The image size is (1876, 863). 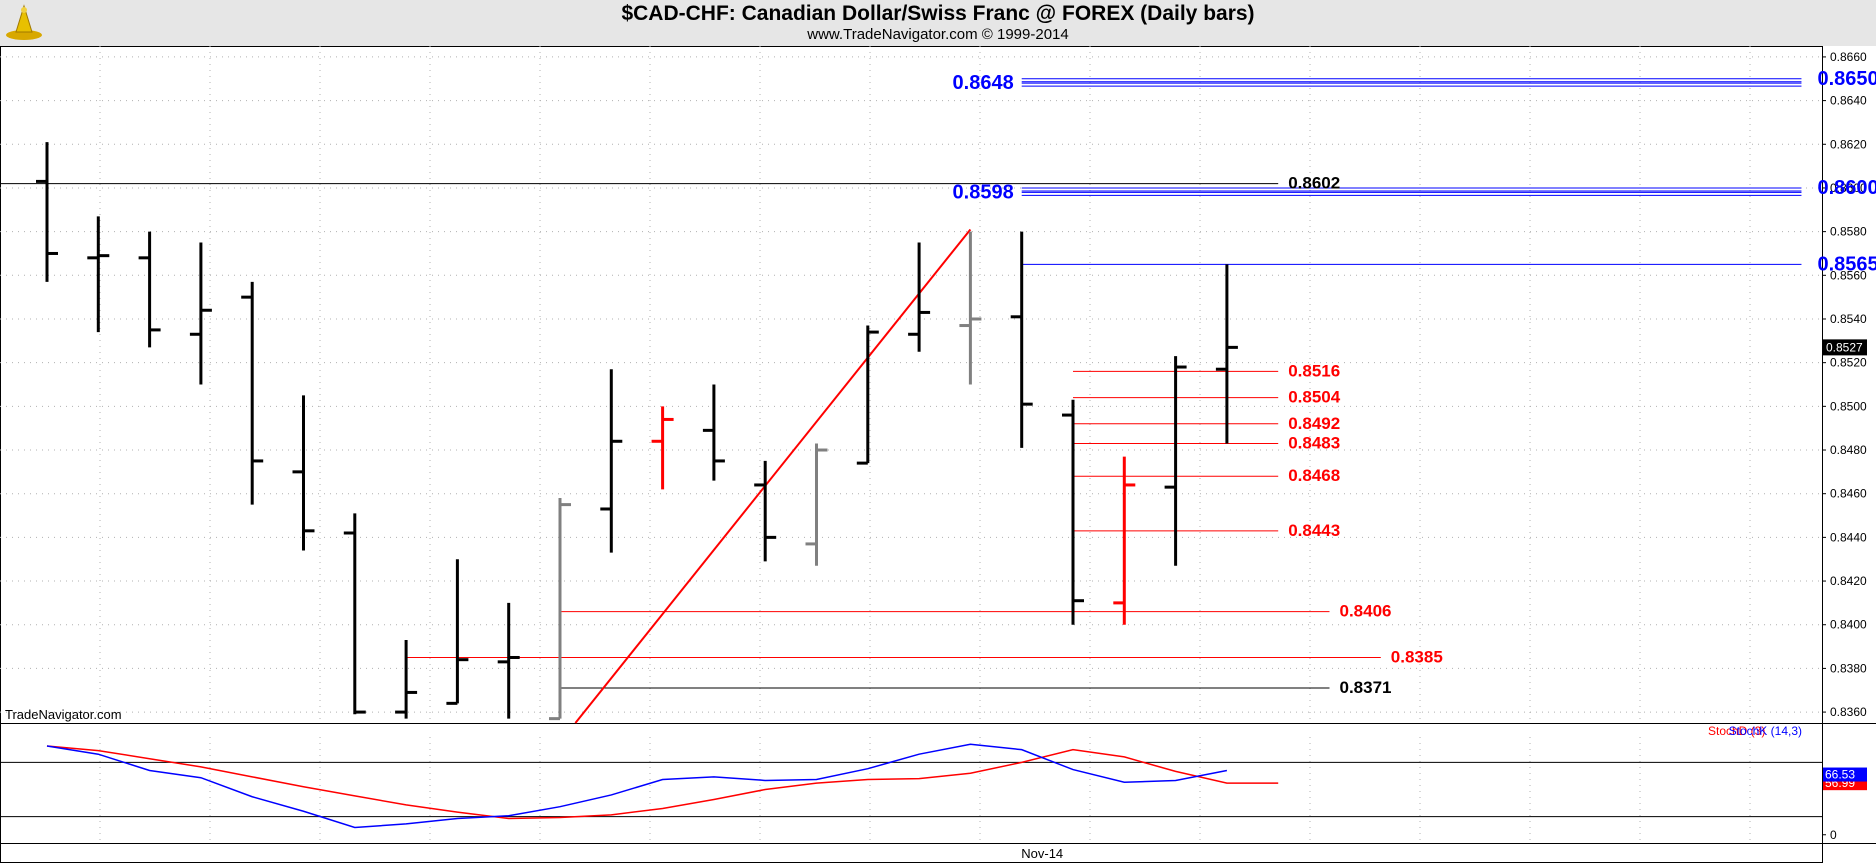 What do you see at coordinates (1848, 581) in the screenshot?
I see `y-tick-label: 0.8420` at bounding box center [1848, 581].